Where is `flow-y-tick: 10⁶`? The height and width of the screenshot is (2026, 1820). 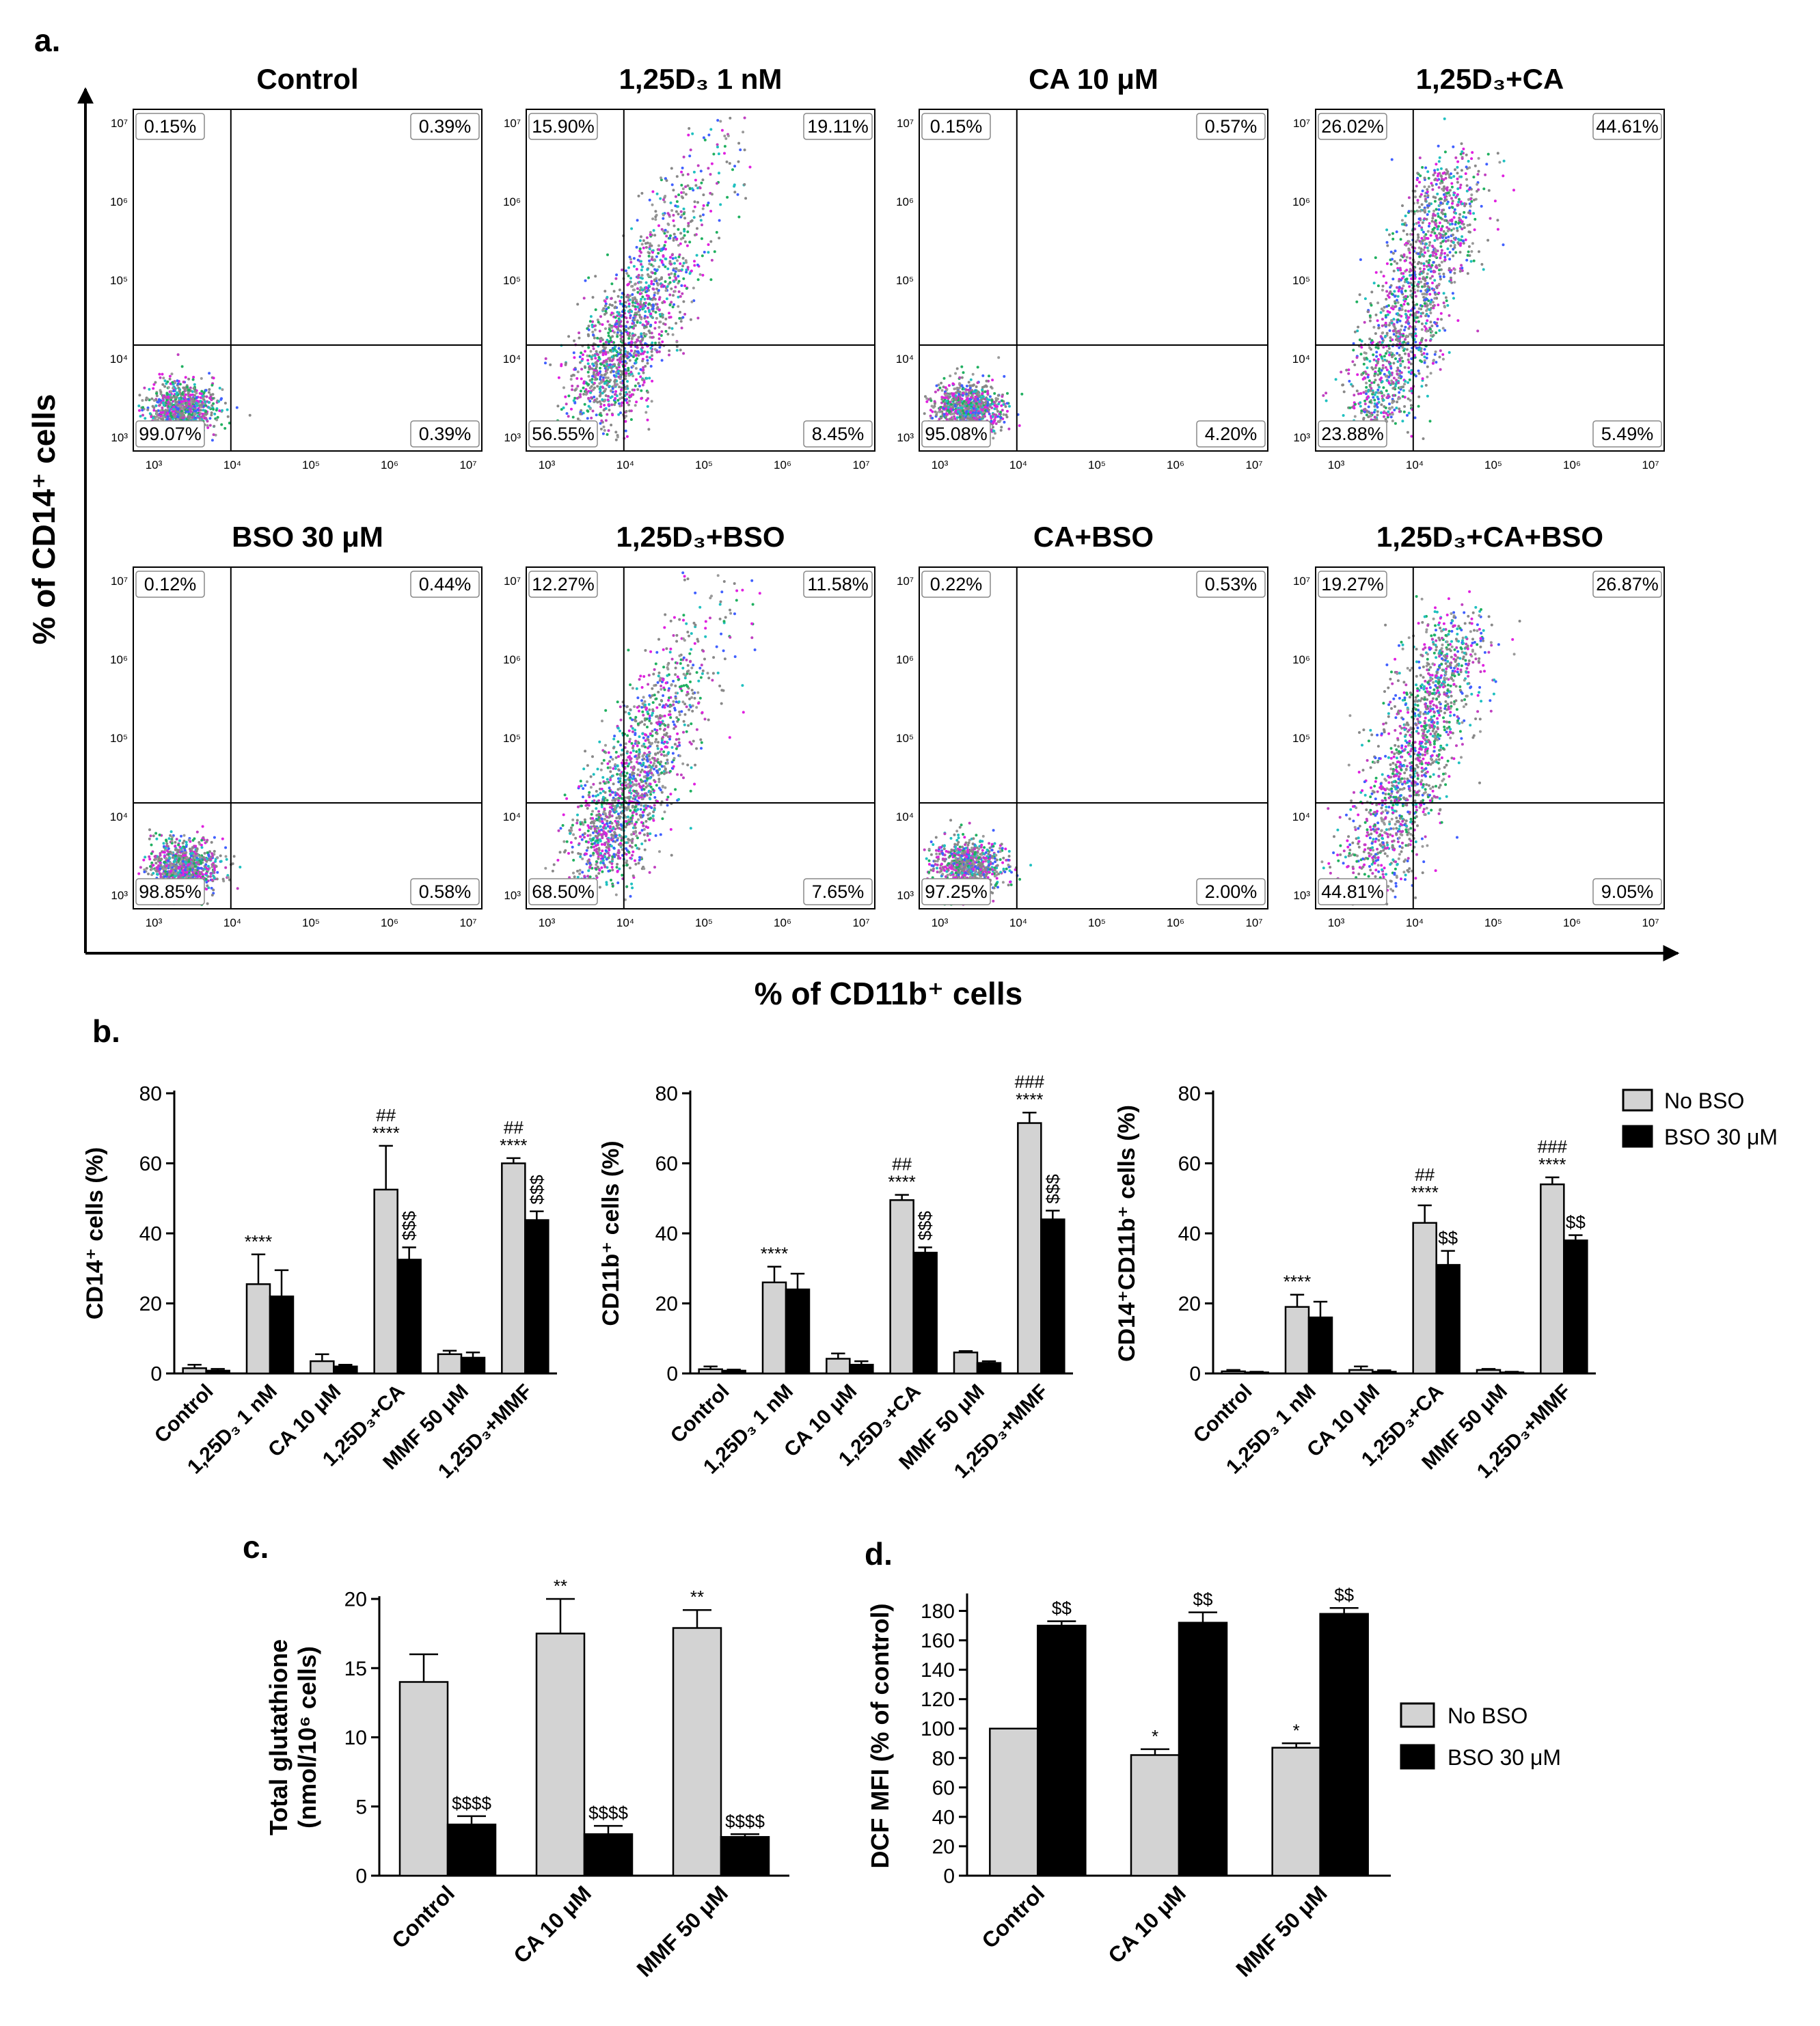
flow-y-tick: 10⁶ is located at coordinates (1301, 201).